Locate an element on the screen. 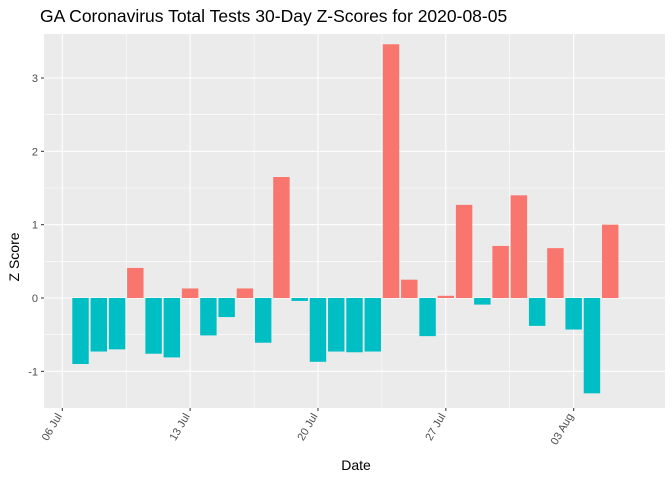  y-tick-label: -1 is located at coordinates (33, 372).